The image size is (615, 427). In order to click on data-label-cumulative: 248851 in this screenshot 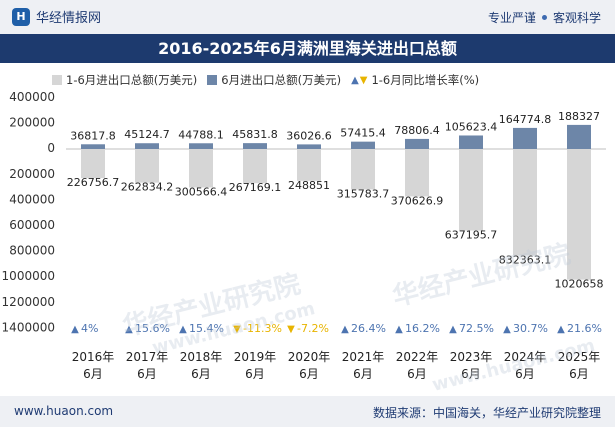, I will do `click(309, 185)`.